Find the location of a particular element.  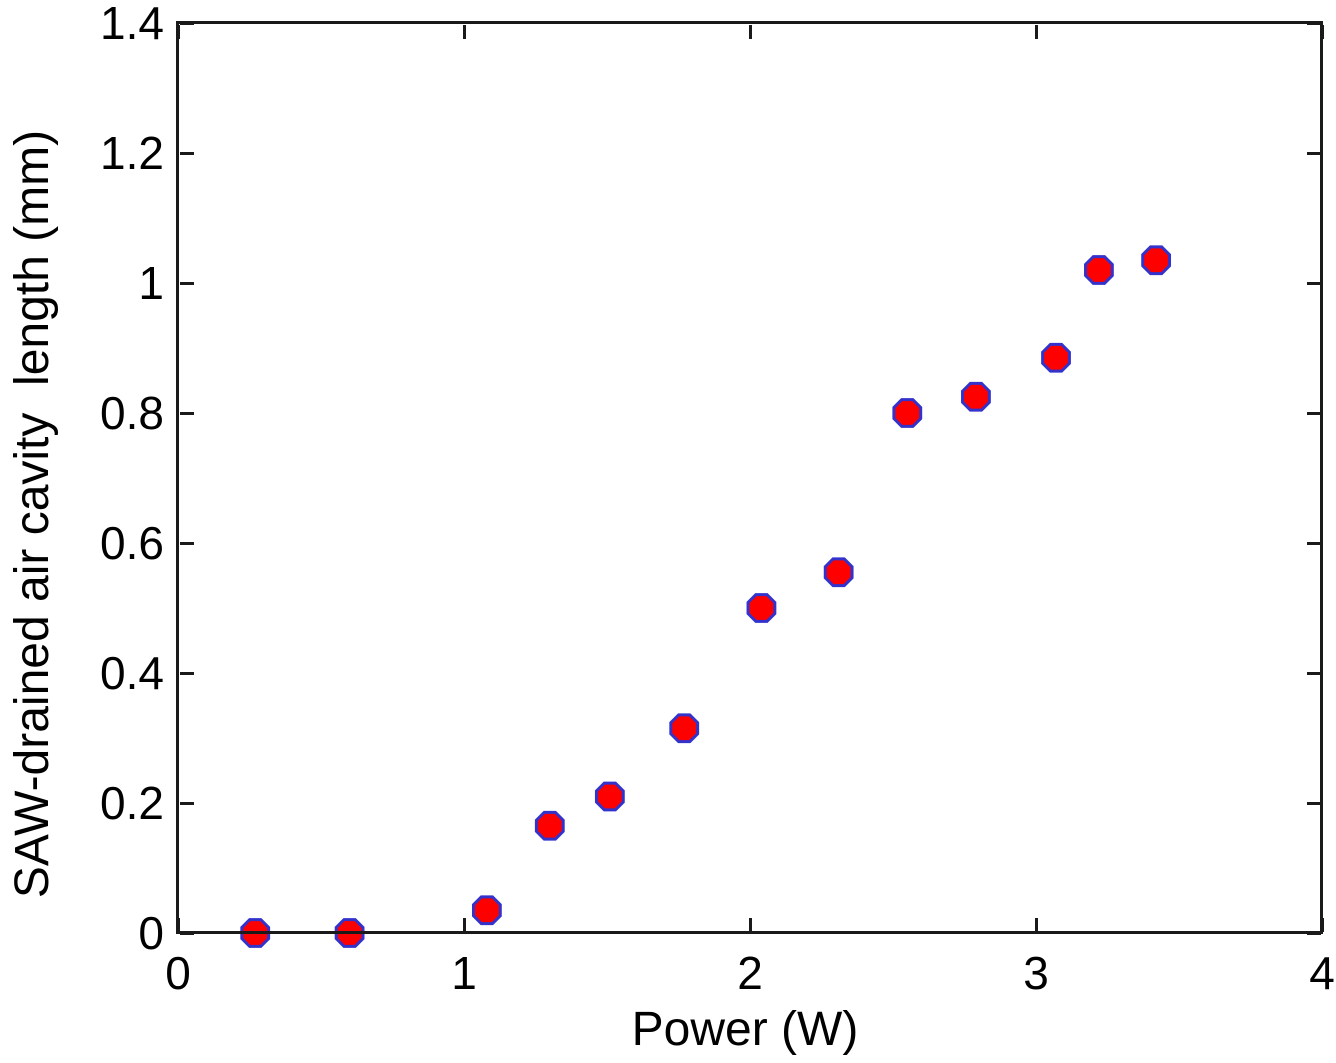

x-axis-label: Power (W) is located at coordinates (745, 1029).